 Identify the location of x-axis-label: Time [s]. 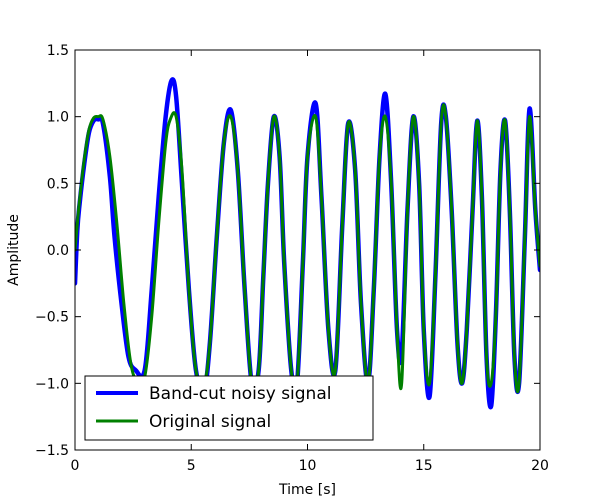
(307, 490).